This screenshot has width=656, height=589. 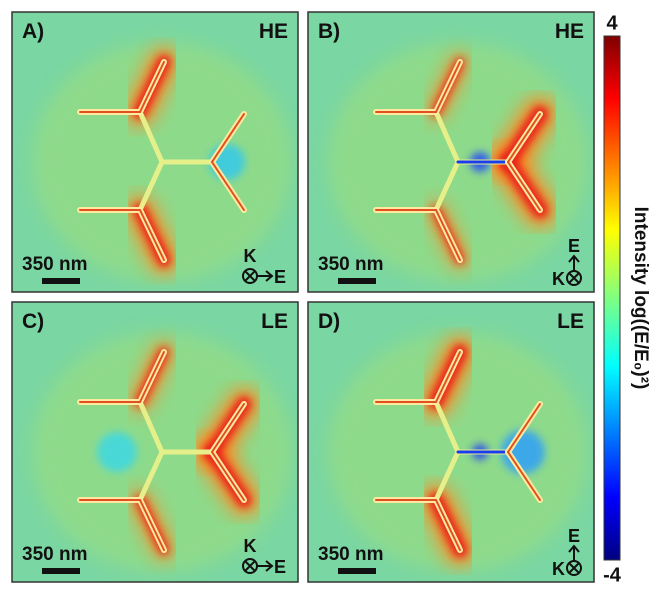 I want to click on panel-label: C), so click(x=33, y=321).